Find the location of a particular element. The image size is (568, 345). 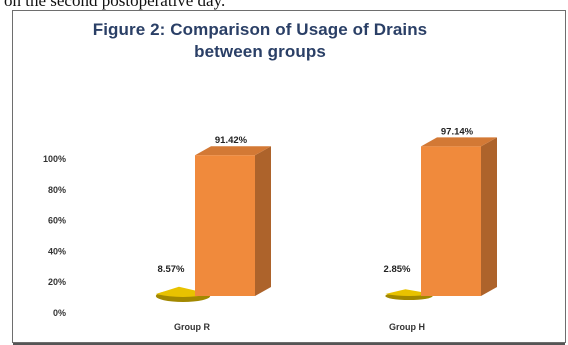

y-tick-label: 20% is located at coordinates (57, 282).